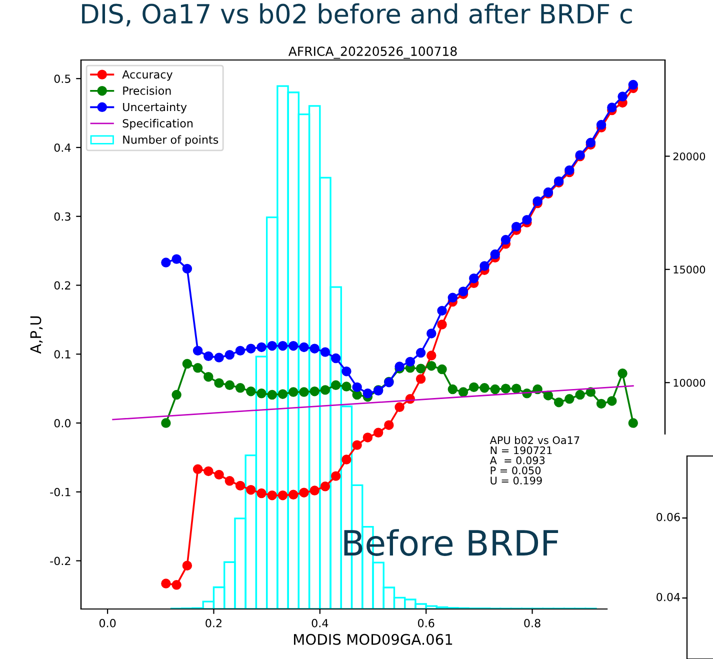 Image resolution: width=713 pixels, height=659 pixels. I want to click on legend-label: Specification, so click(157, 124).